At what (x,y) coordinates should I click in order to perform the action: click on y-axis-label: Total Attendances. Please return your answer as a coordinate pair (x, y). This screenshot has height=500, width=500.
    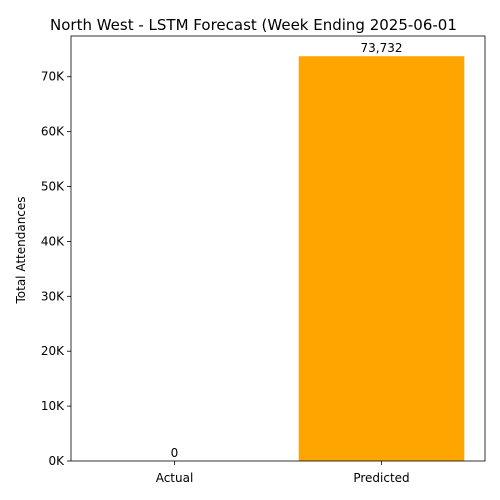
    Looking at the image, I should click on (21, 250).